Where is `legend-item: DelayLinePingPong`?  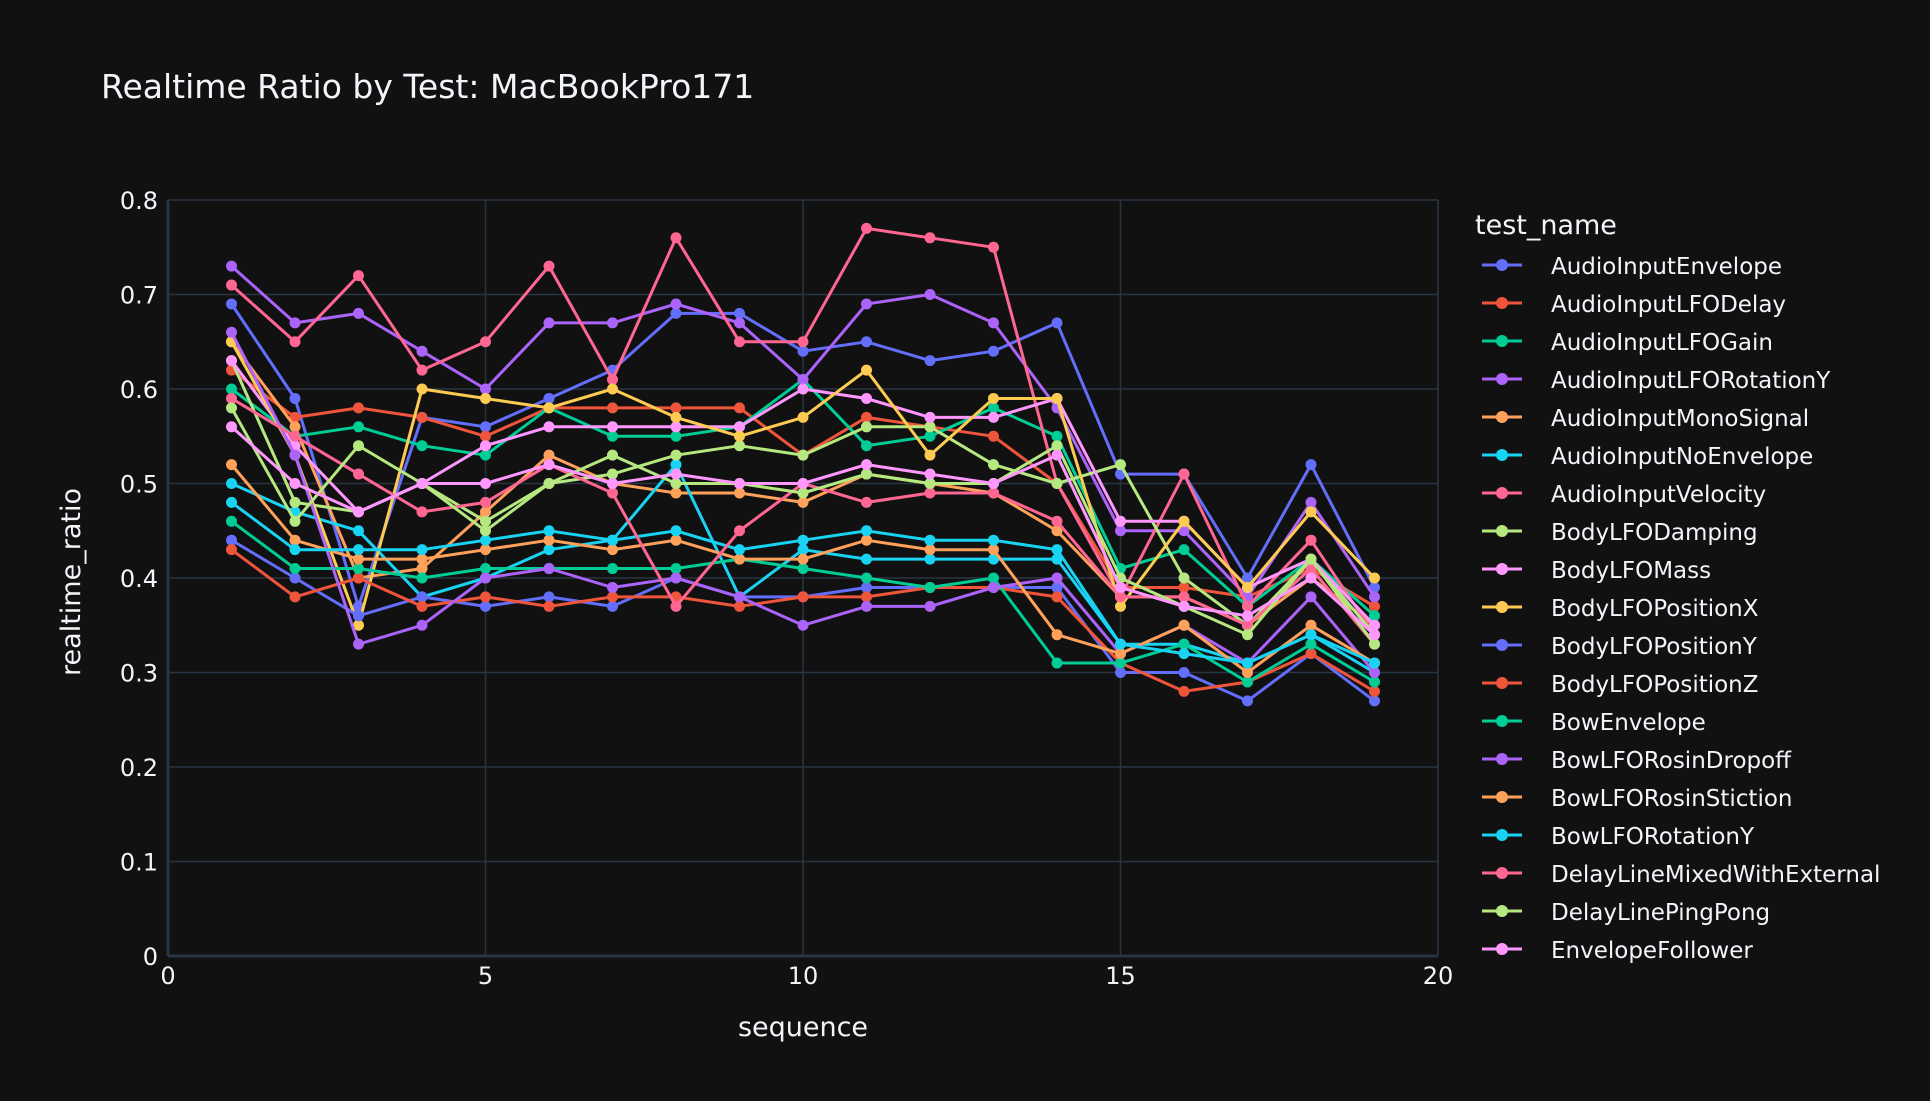 legend-item: DelayLinePingPong is located at coordinates (1626, 913).